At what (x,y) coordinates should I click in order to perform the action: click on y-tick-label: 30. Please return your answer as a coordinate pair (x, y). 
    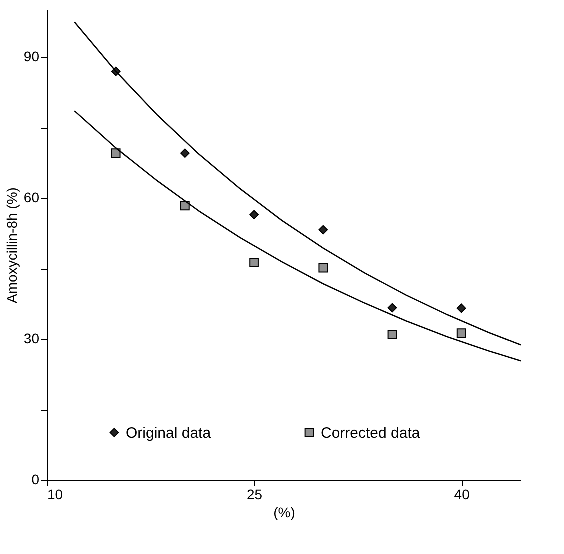
    Looking at the image, I should click on (32, 338).